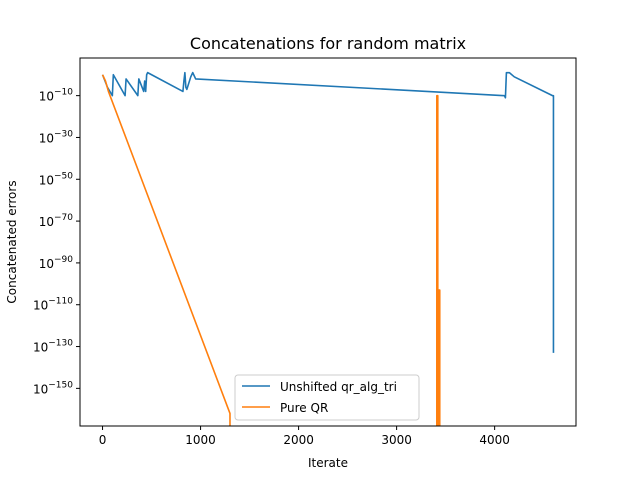 This screenshot has width=640, height=484. I want to click on y-tick-label: 10−110, so click(53, 305).